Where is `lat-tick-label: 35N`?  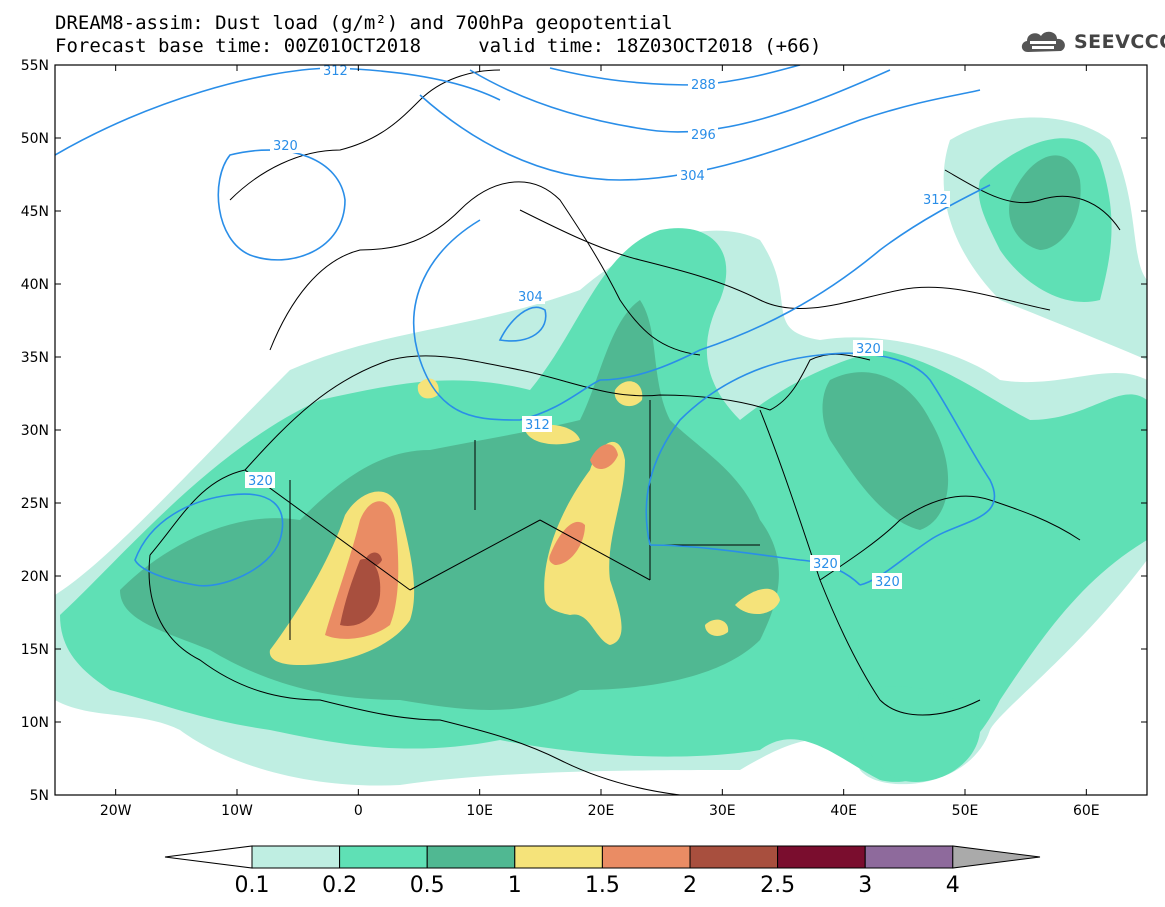 lat-tick-label: 35N is located at coordinates (35, 358).